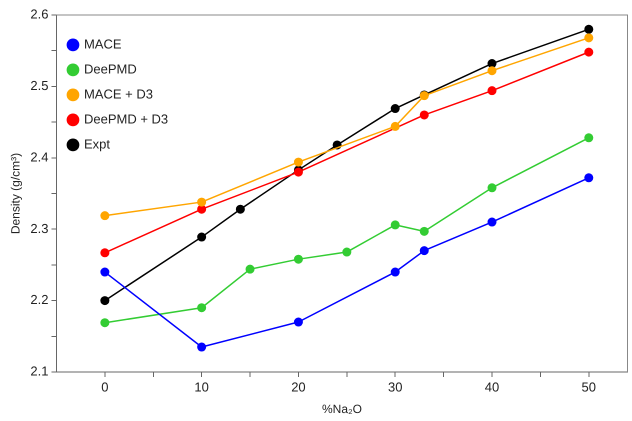 Image resolution: width=632 pixels, height=421 pixels. I want to click on legend-label: MACE + D3, so click(118, 94).